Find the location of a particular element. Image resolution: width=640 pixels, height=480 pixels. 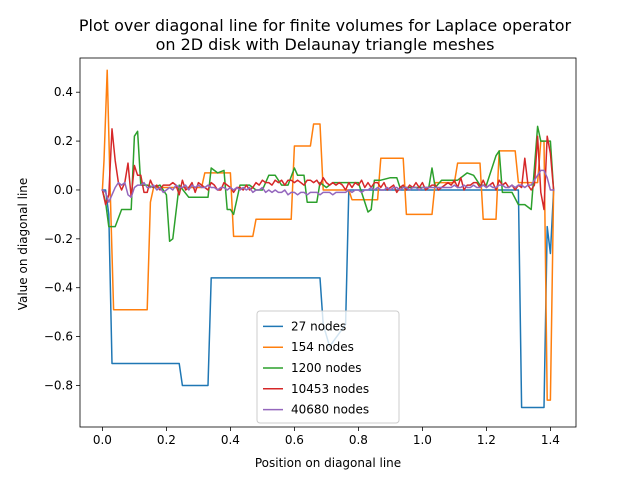

legend-box is located at coordinates (328, 367).